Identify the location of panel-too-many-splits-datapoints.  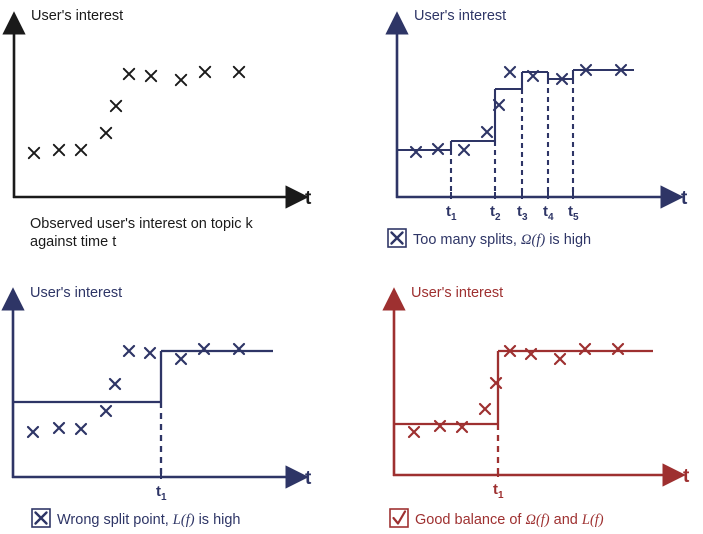
(518, 111).